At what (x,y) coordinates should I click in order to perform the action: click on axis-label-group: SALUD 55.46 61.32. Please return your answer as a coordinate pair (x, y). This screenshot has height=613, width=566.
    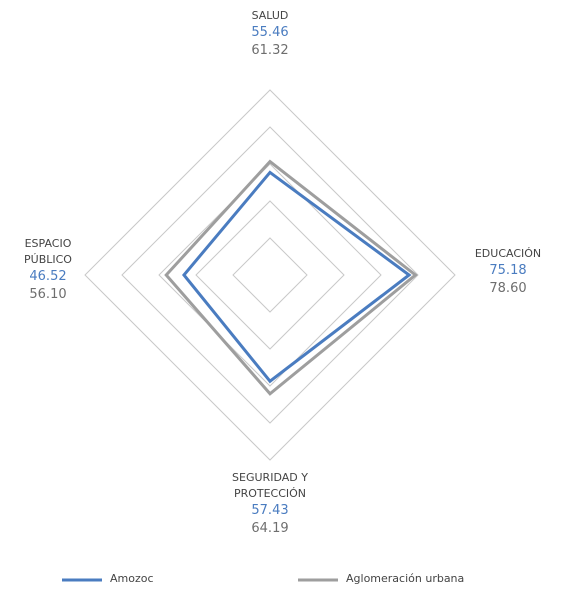
    Looking at the image, I should click on (270, 34).